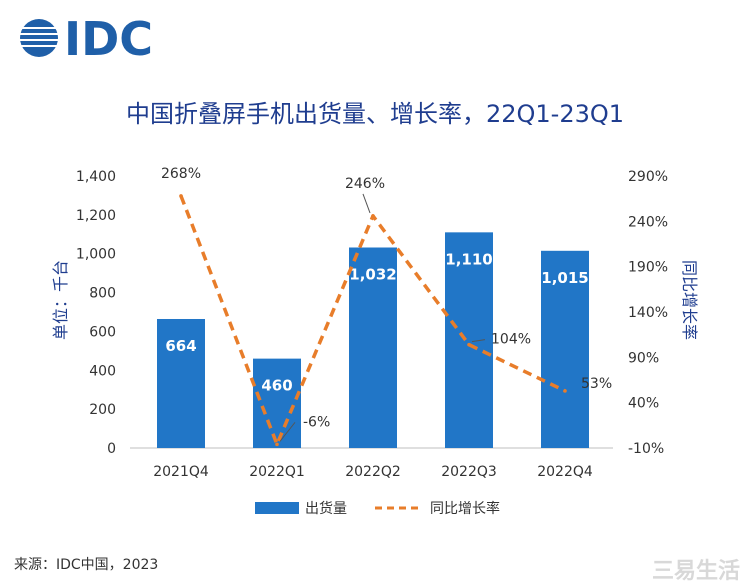  What do you see at coordinates (96, 216) in the screenshot?
I see `y-tick-label: 1,200` at bounding box center [96, 216].